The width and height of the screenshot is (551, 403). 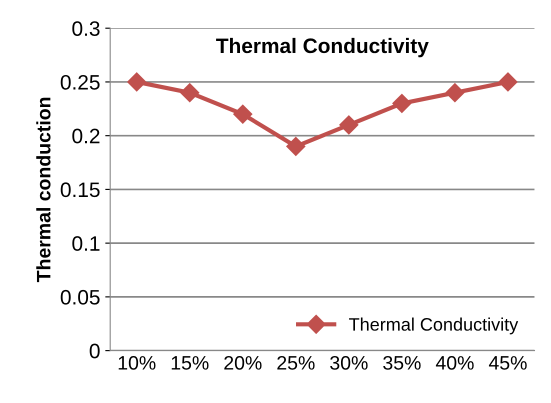 What do you see at coordinates (296, 363) in the screenshot?
I see `x-tick-label: 25%` at bounding box center [296, 363].